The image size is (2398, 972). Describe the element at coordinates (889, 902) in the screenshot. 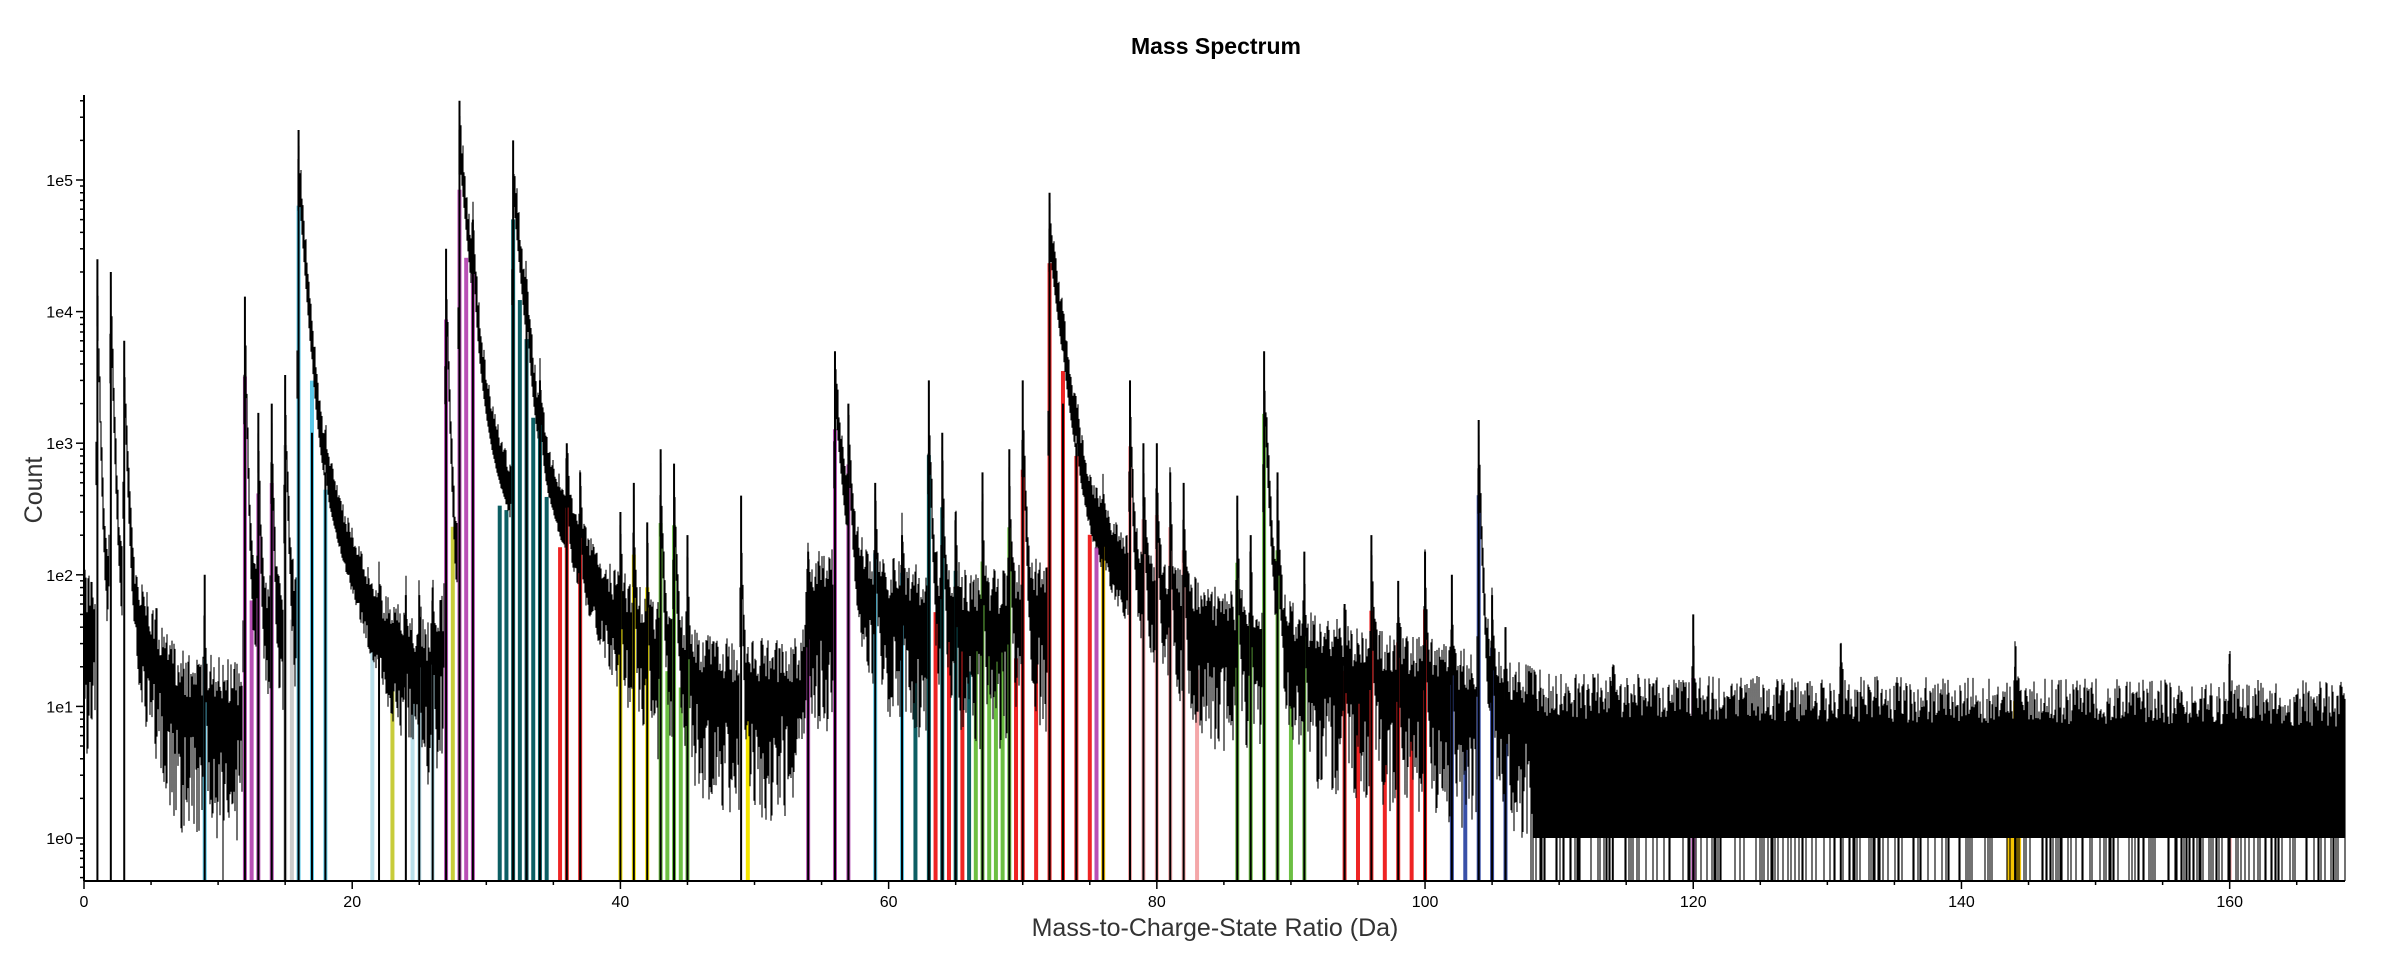

I see `x-tick-label: 60` at that location.